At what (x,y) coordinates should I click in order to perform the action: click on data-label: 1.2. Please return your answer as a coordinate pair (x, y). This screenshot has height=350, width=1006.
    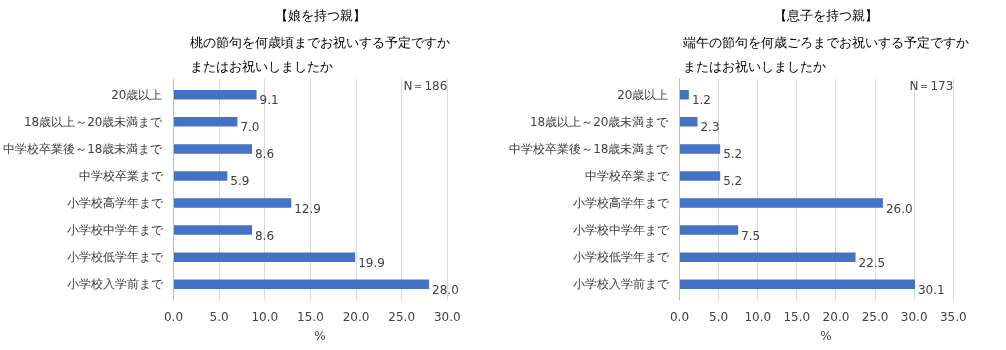
    Looking at the image, I should click on (701, 100).